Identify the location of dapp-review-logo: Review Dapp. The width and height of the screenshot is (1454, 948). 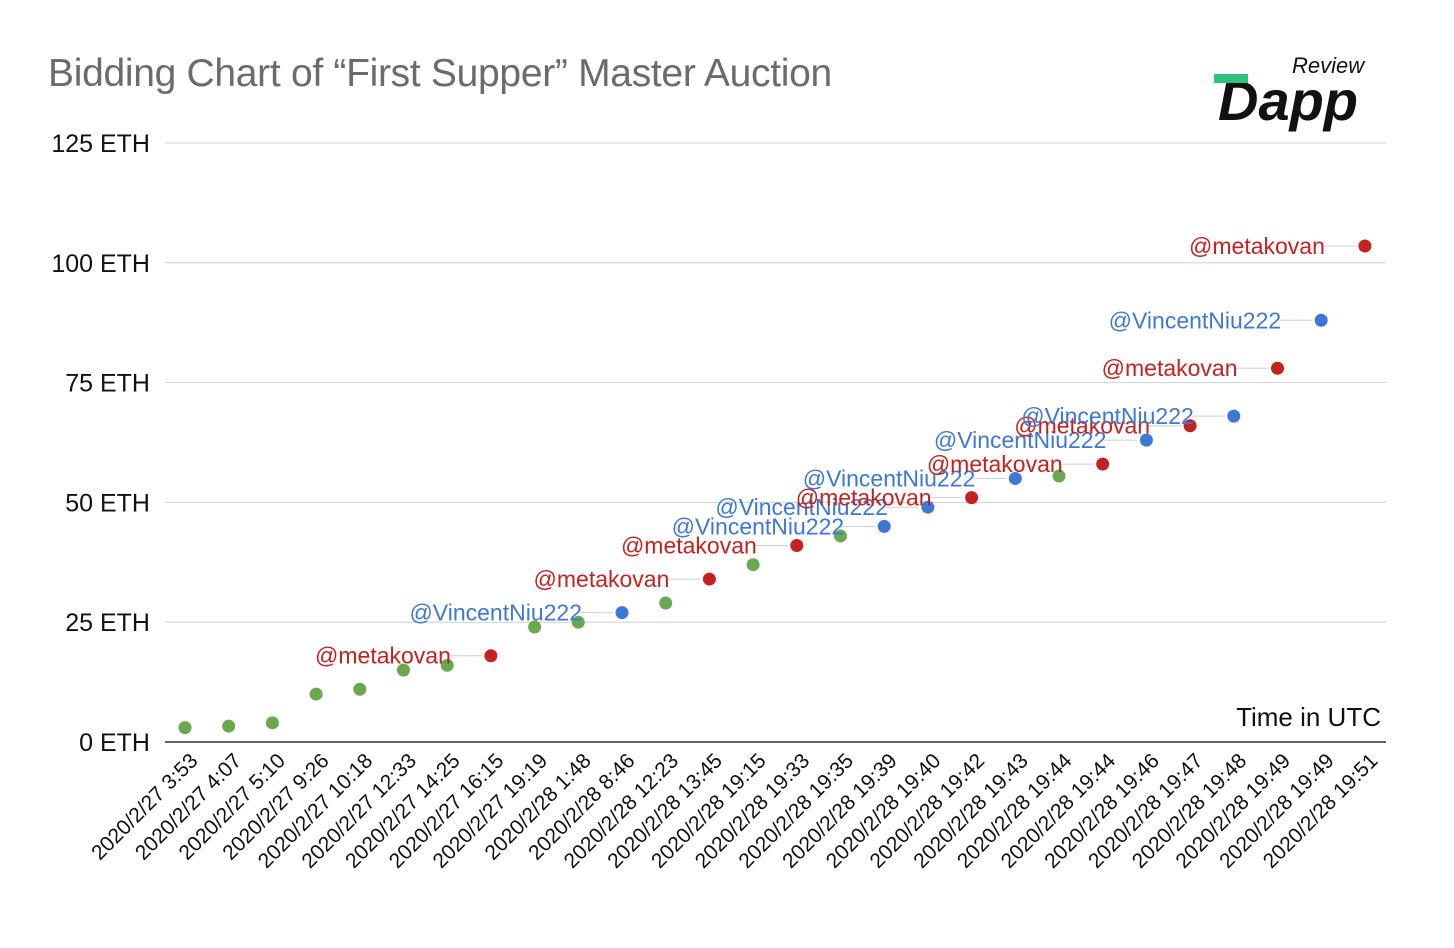
(1290, 92).